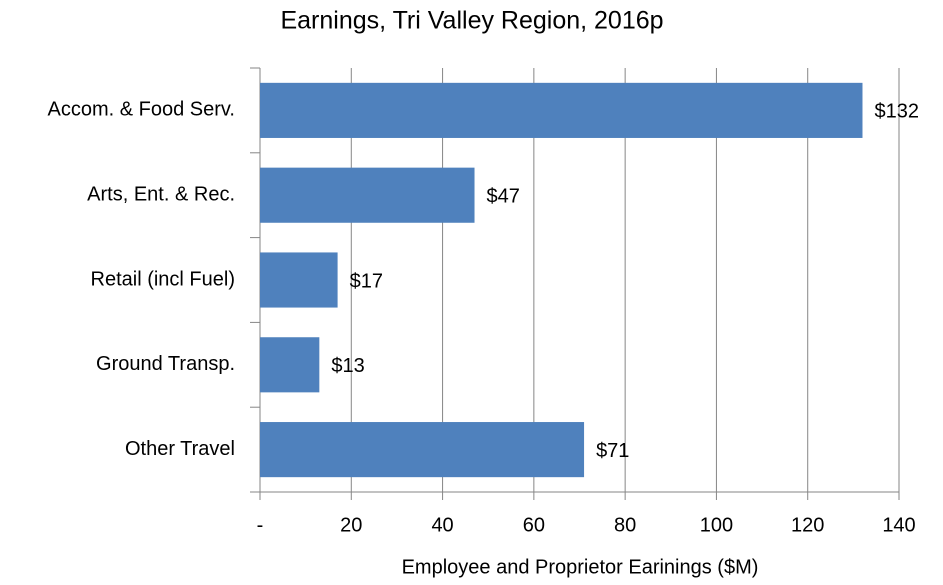 The width and height of the screenshot is (943, 585). Describe the element at coordinates (347, 366) in the screenshot. I see `data-label: $13` at that location.